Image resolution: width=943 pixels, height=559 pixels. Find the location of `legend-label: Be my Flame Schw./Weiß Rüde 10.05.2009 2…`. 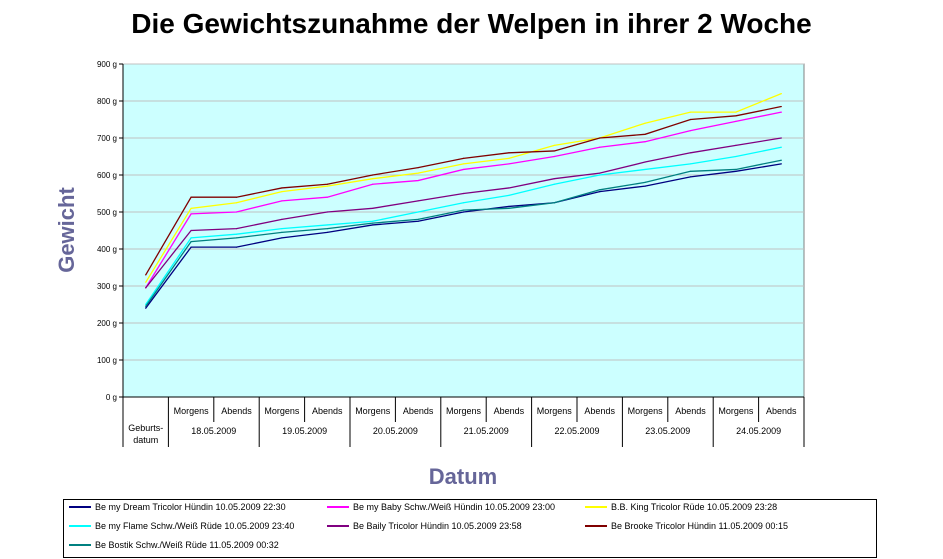

legend-label: Be my Flame Schw./Weiß Rüde 10.05.2009 2… is located at coordinates (195, 526).